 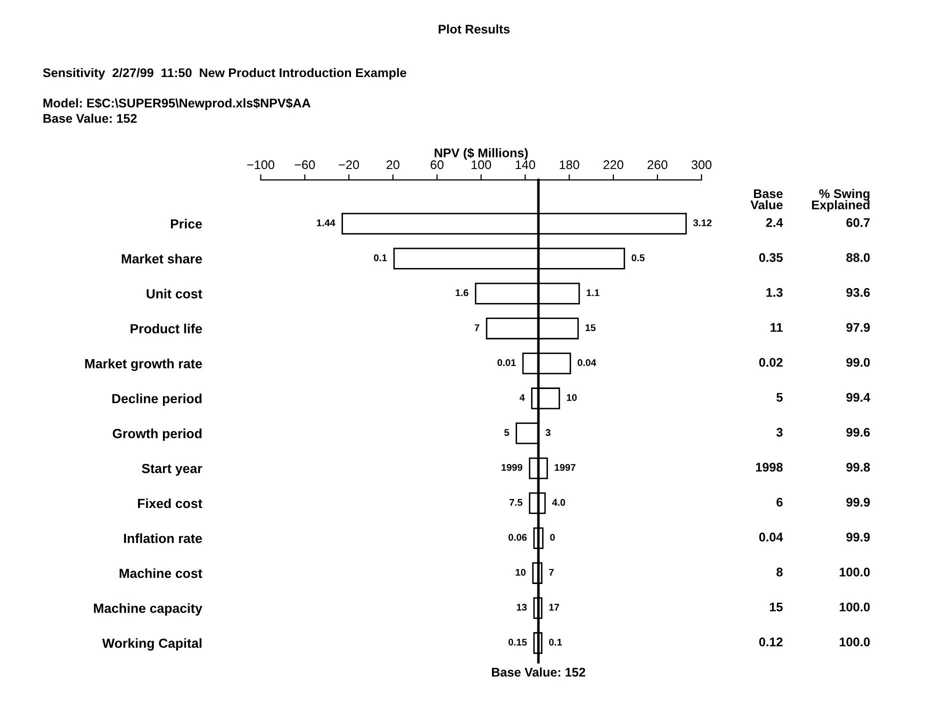 I want to click on text: 0.12, so click(x=771, y=642).